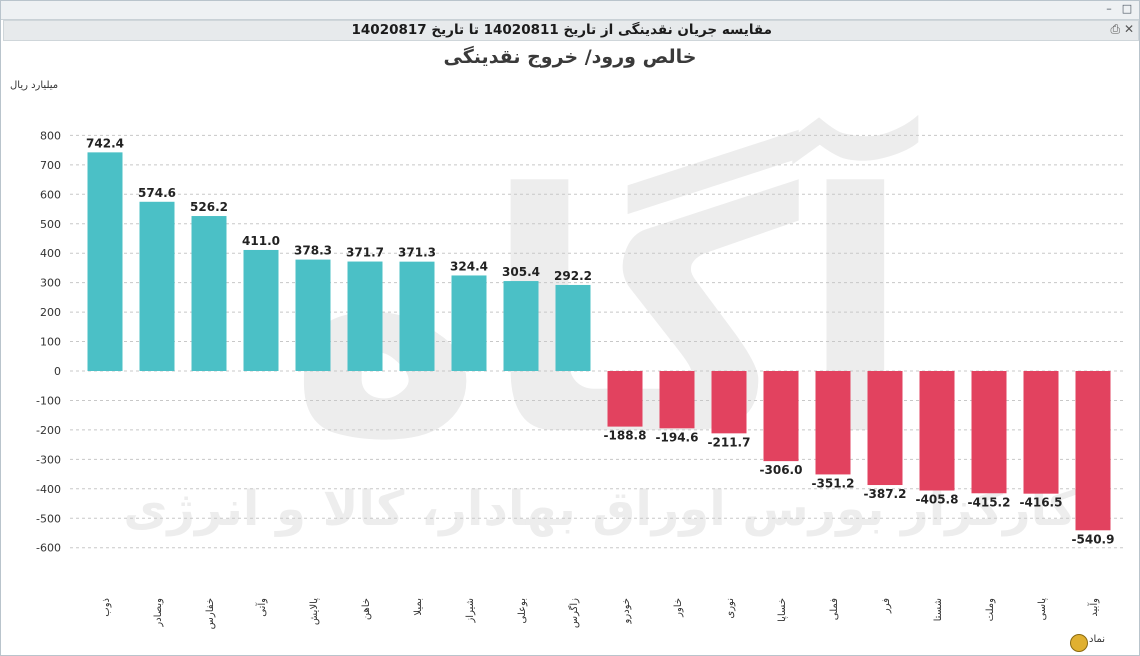 The height and width of the screenshot is (656, 1140). I want to click on y-tick-label: 600, so click(50, 194).